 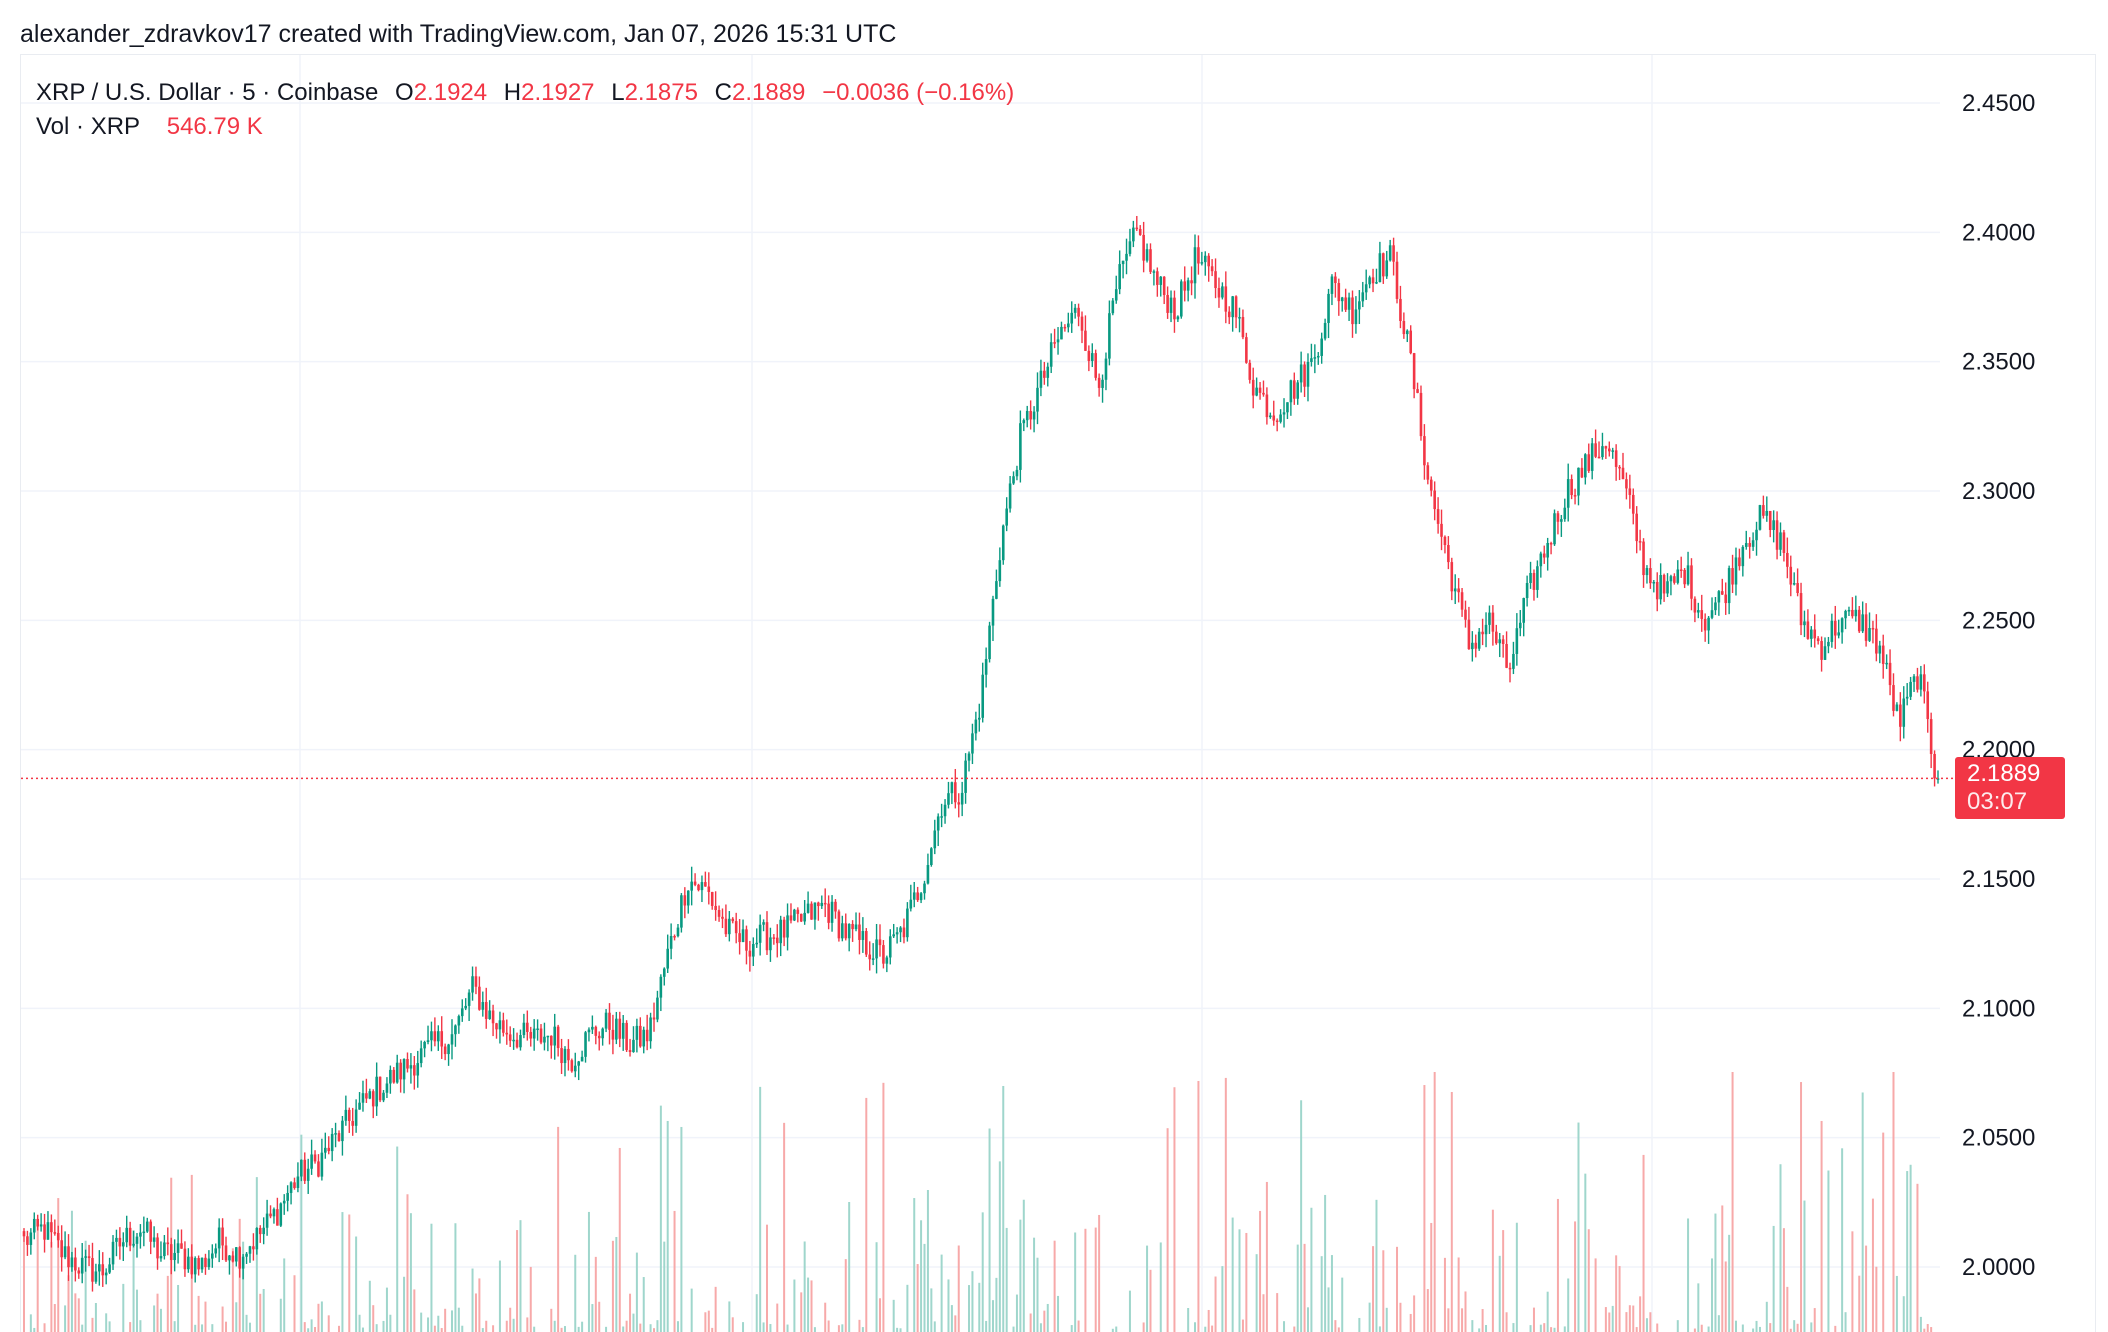 What do you see at coordinates (1997, 801) in the screenshot?
I see `bar-countdown: 03:07` at bounding box center [1997, 801].